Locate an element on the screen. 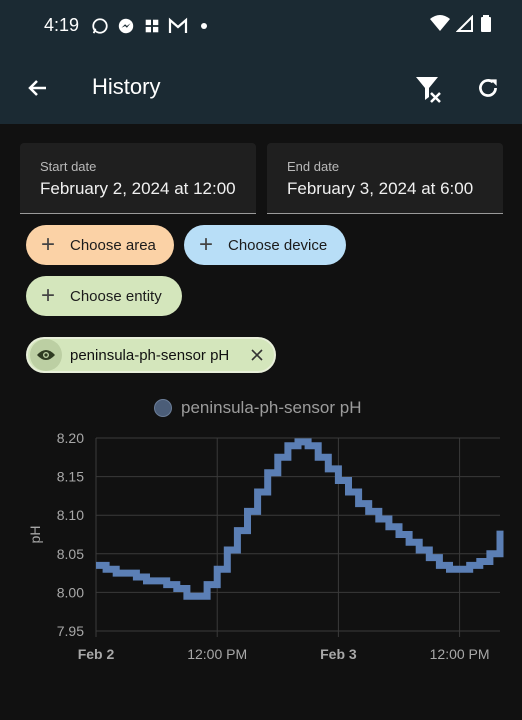 This screenshot has width=522, height=720. choose-device-button: + Choose device is located at coordinates (265, 245).